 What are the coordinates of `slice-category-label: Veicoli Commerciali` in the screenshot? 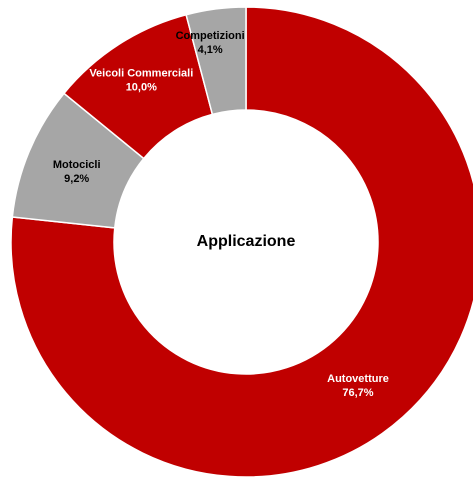 It's located at (141, 73).